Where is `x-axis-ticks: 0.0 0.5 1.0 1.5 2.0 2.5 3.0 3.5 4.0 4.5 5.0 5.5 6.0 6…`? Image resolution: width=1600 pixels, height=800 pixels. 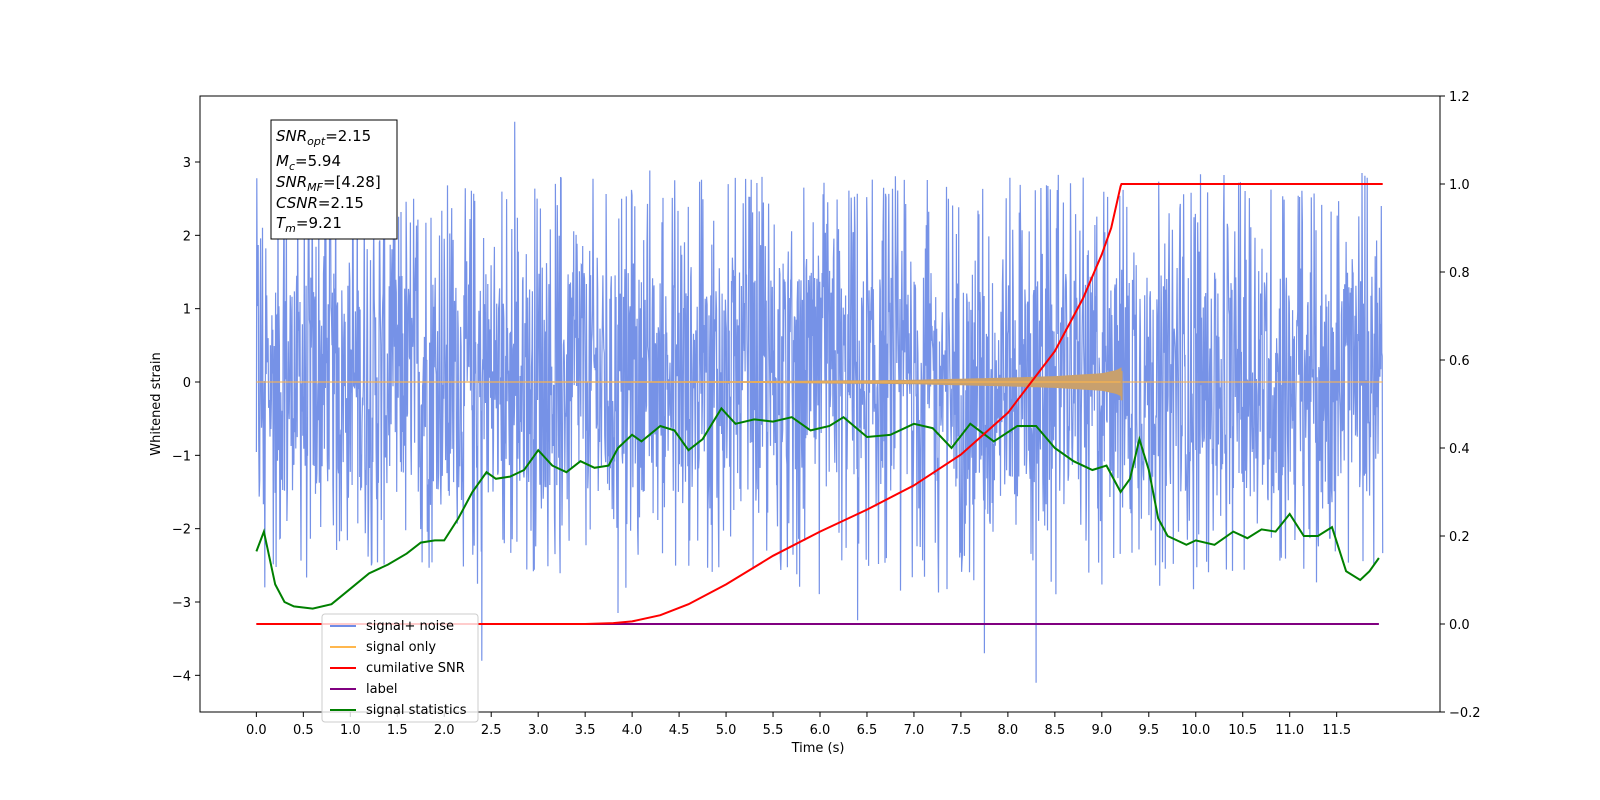
x-axis-ticks: 0.0 0.5 1.0 1.5 2.0 2.5 3.0 3.5 4.0 4.5 5.0 5.5 6.0 6… is located at coordinates (798, 725).